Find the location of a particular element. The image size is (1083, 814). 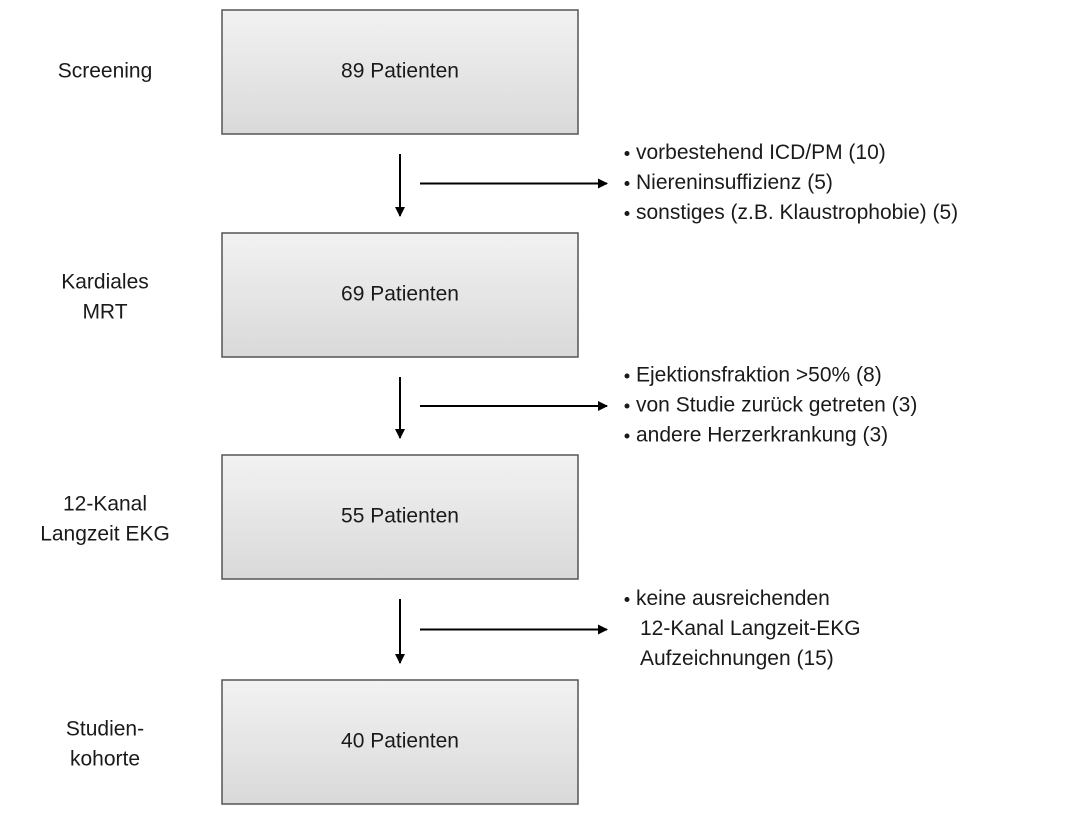

stage-count: 55 Patienten is located at coordinates (400, 516).